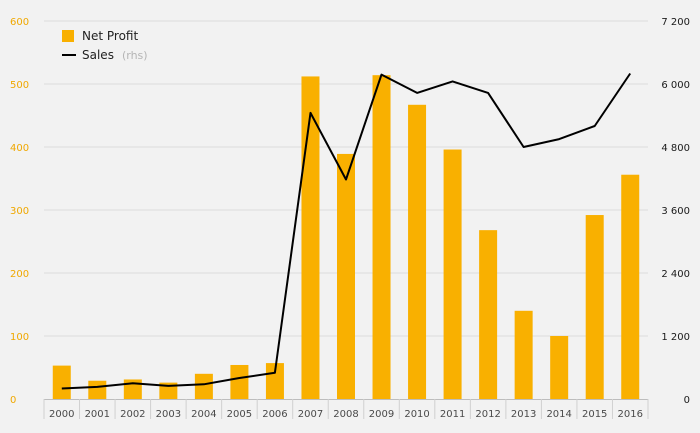 The width and height of the screenshot is (700, 433). Describe the element at coordinates (345, 414) in the screenshot. I see `x-tick-label: 2008` at that location.